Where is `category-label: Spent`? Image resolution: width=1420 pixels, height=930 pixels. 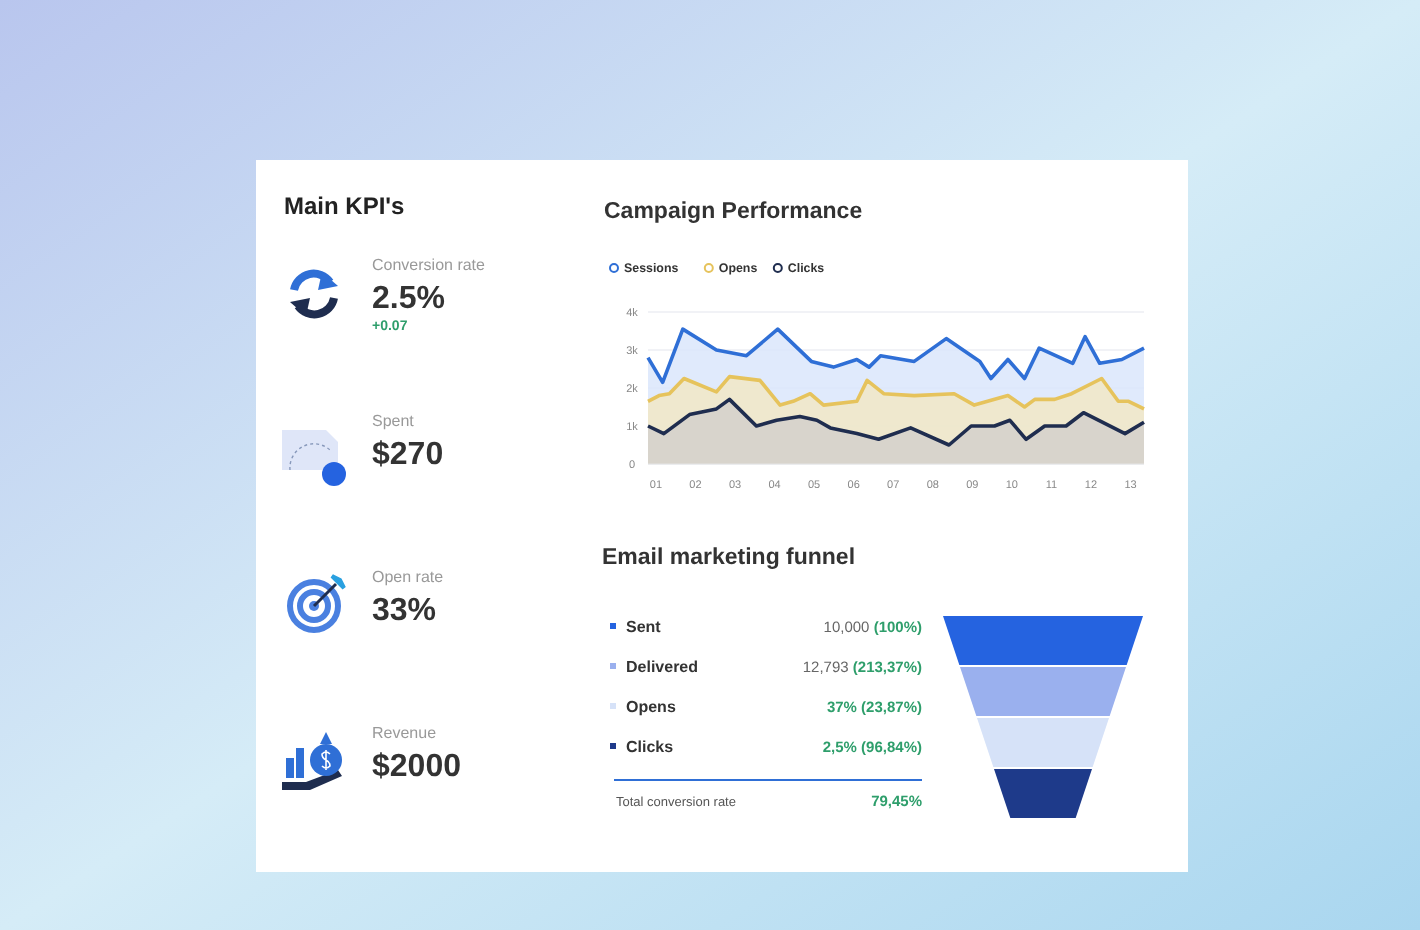
category-label: Spent is located at coordinates (394, 421).